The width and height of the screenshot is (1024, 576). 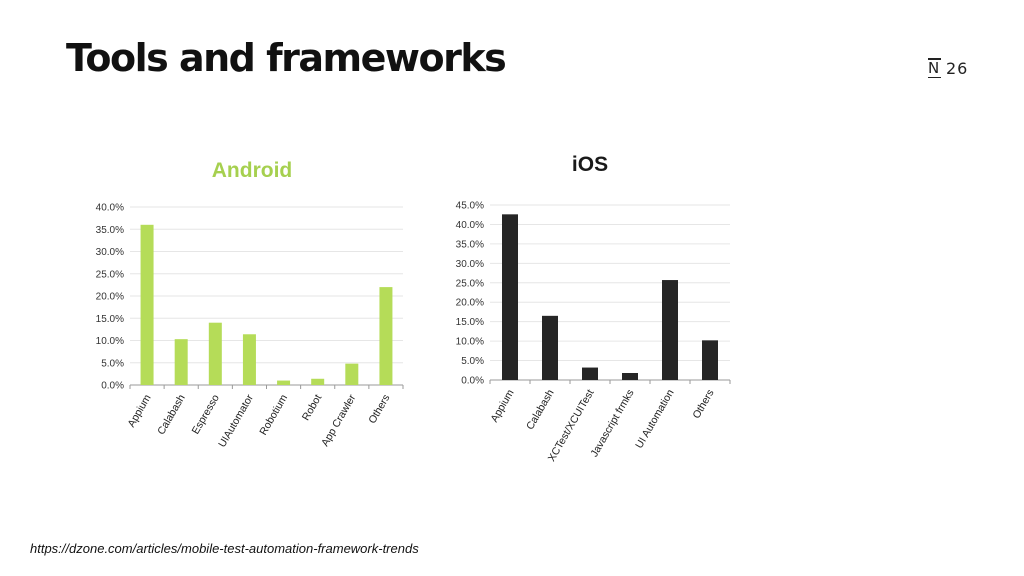 I want to click on slide-title: Tools and frameworks, so click(x=286, y=58).